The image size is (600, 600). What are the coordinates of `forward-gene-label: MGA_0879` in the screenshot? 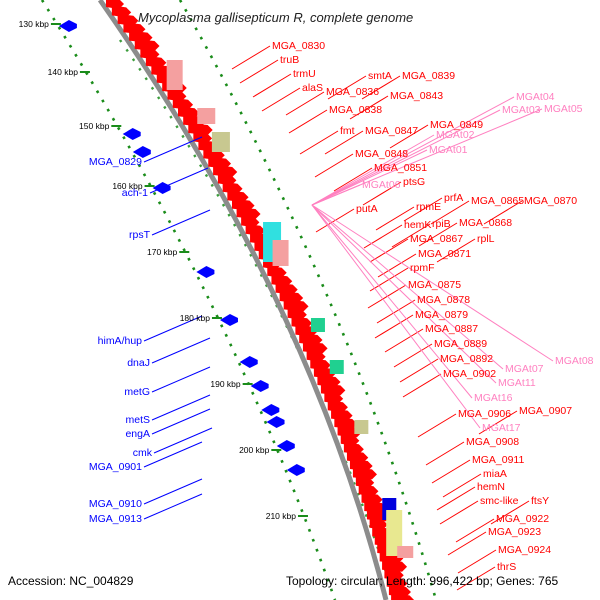 It's located at (441, 315).